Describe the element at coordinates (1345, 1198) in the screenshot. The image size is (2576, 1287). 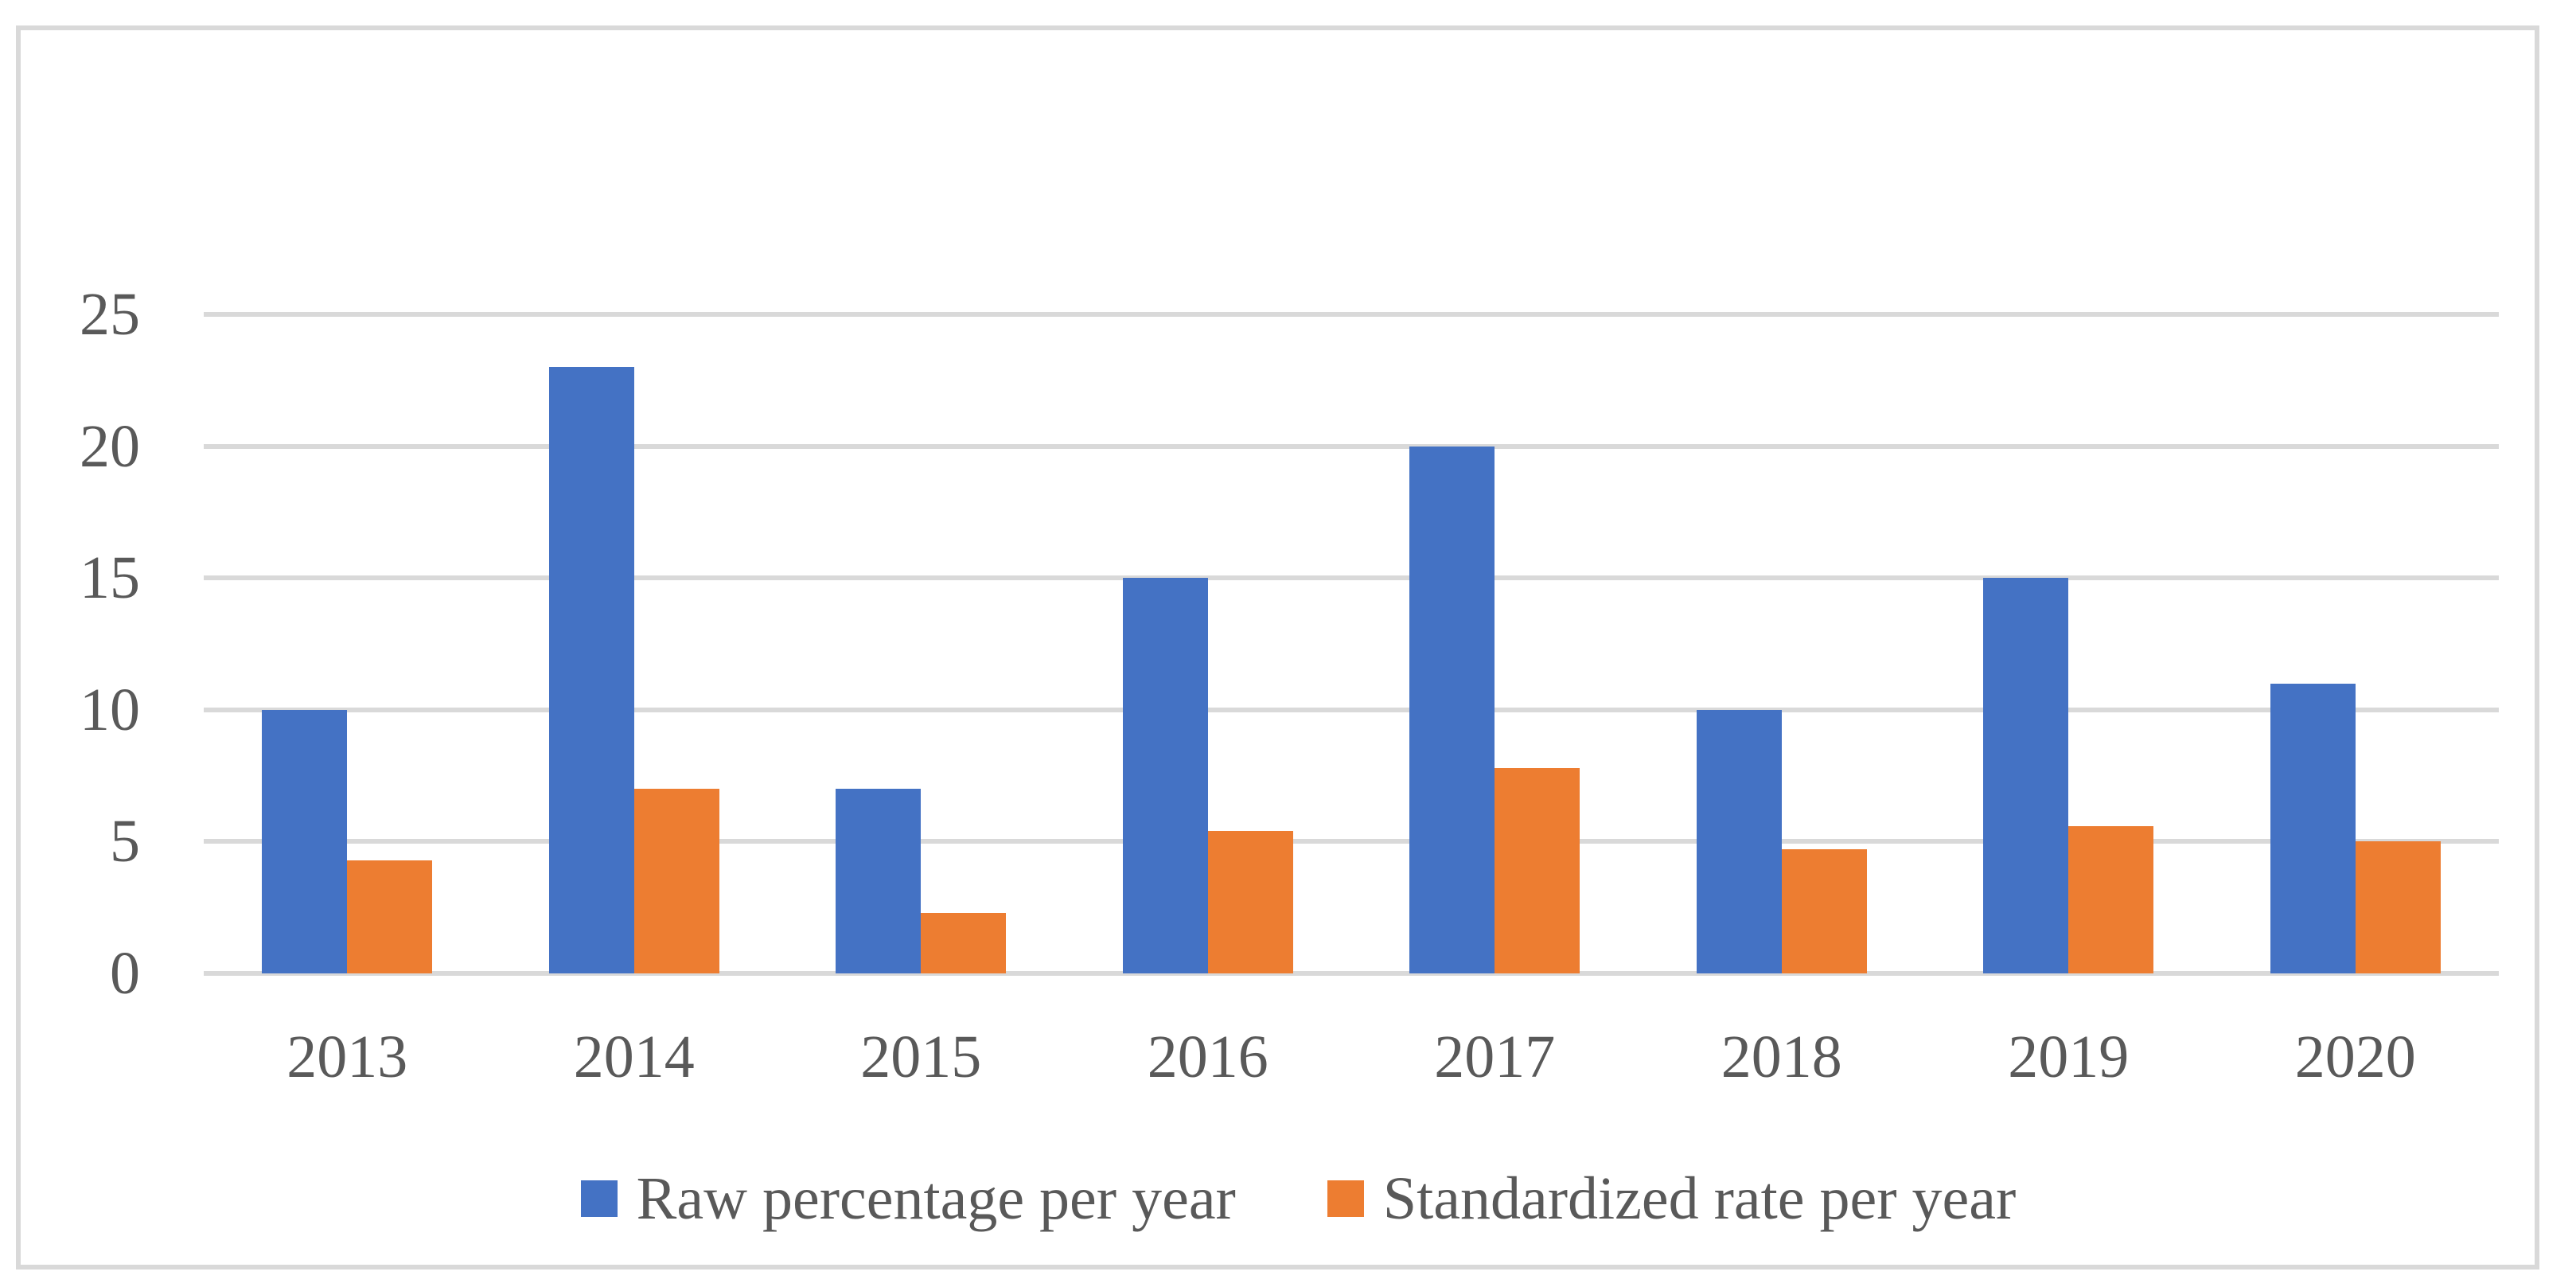
I see `legend-swatch-standardized-rate` at that location.